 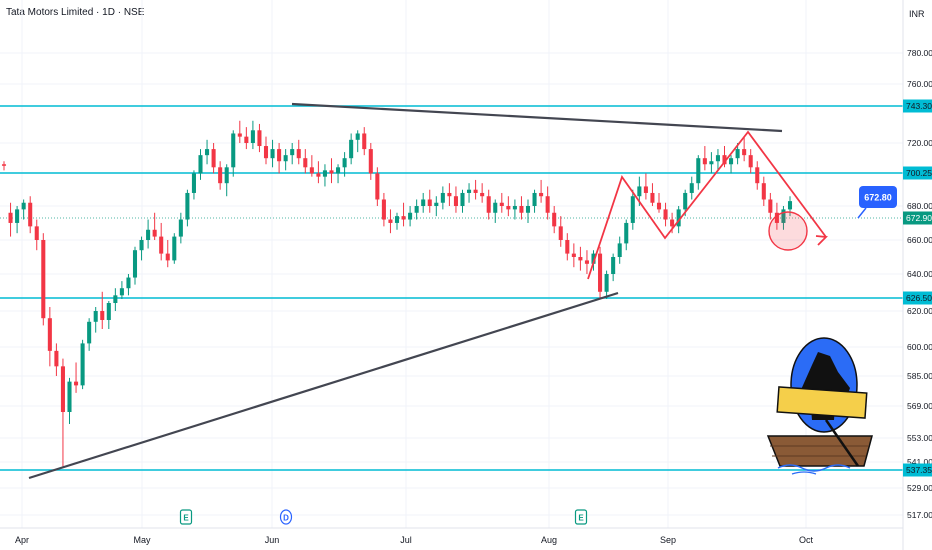 I want to click on y-tick-label: 680.00, so click(x=919, y=206).